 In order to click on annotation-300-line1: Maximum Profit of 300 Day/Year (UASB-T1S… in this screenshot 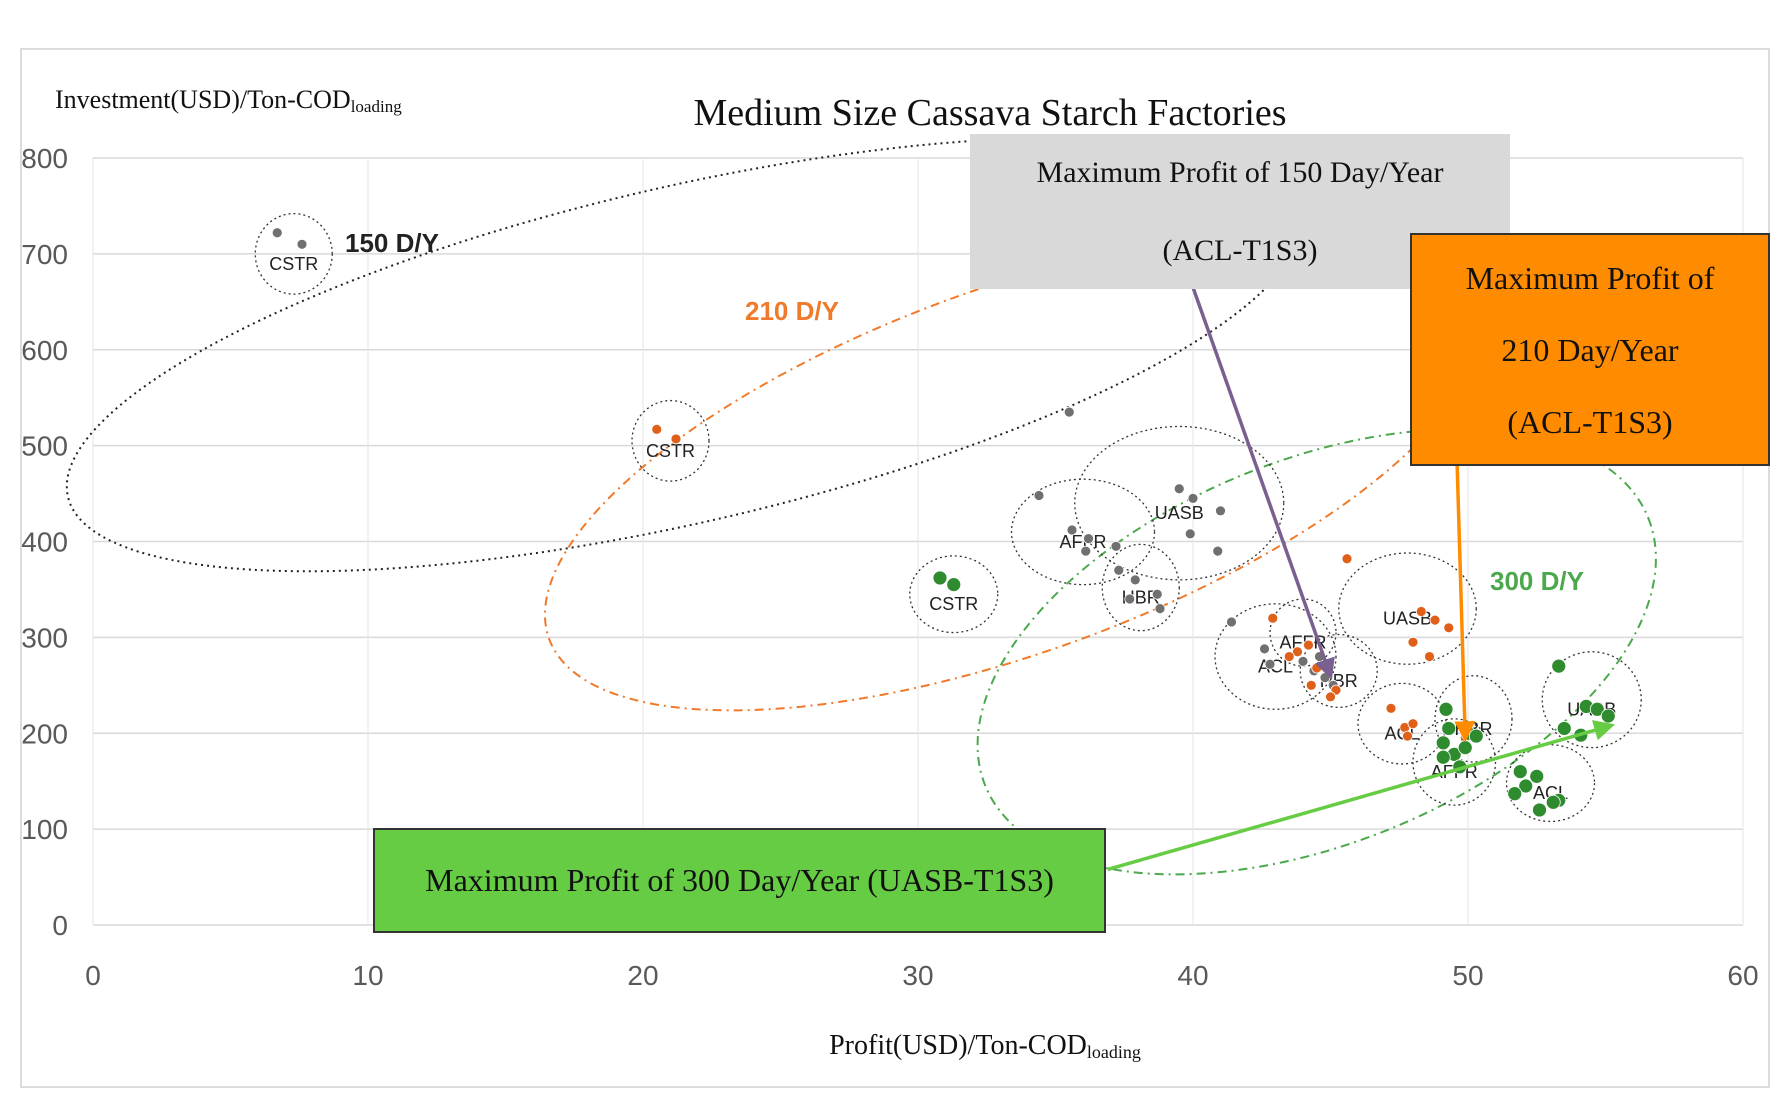, I will do `click(739, 880)`.